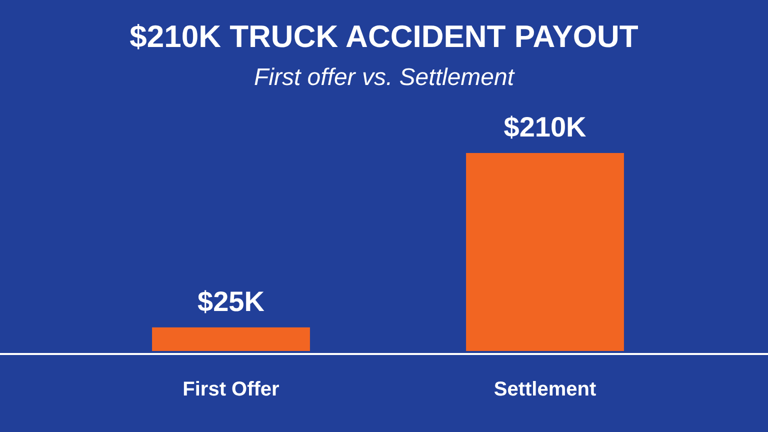 This screenshot has width=768, height=432. Describe the element at coordinates (545, 127) in the screenshot. I see `data-label: $210K` at that location.